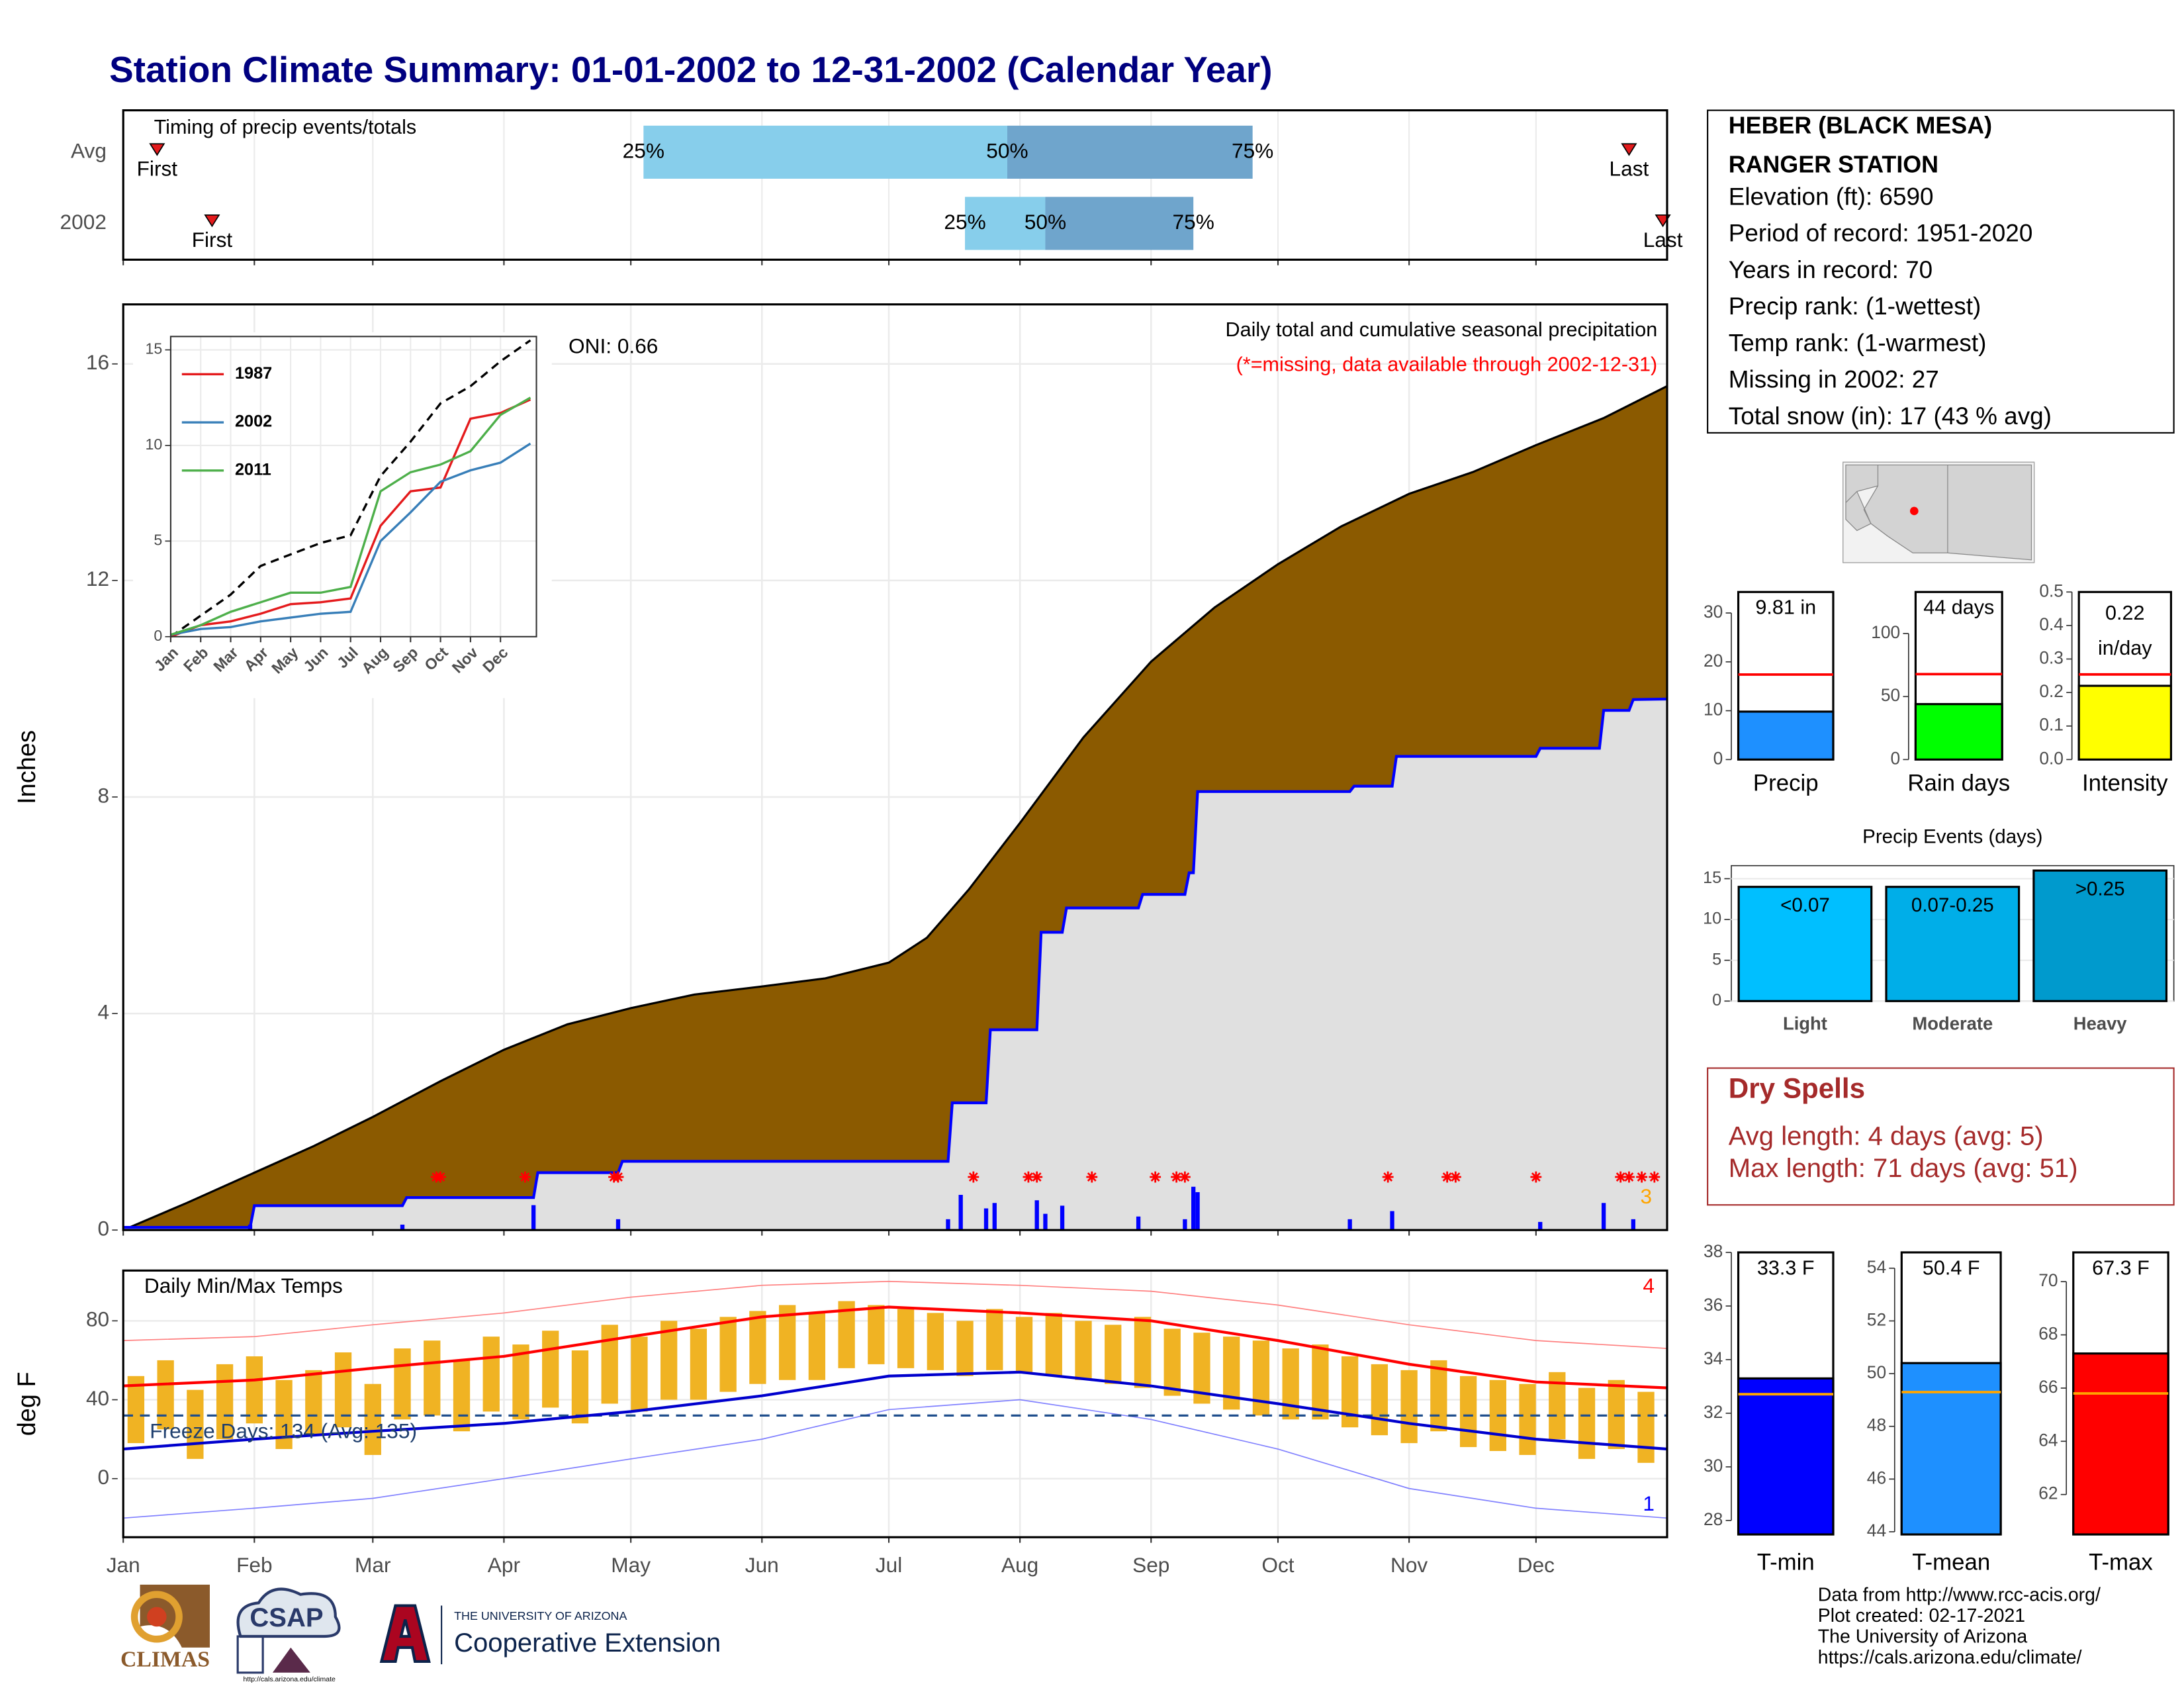 The width and height of the screenshot is (2184, 1688). Describe the element at coordinates (372, 1565) in the screenshot. I see `x-tick-label: Mar` at that location.